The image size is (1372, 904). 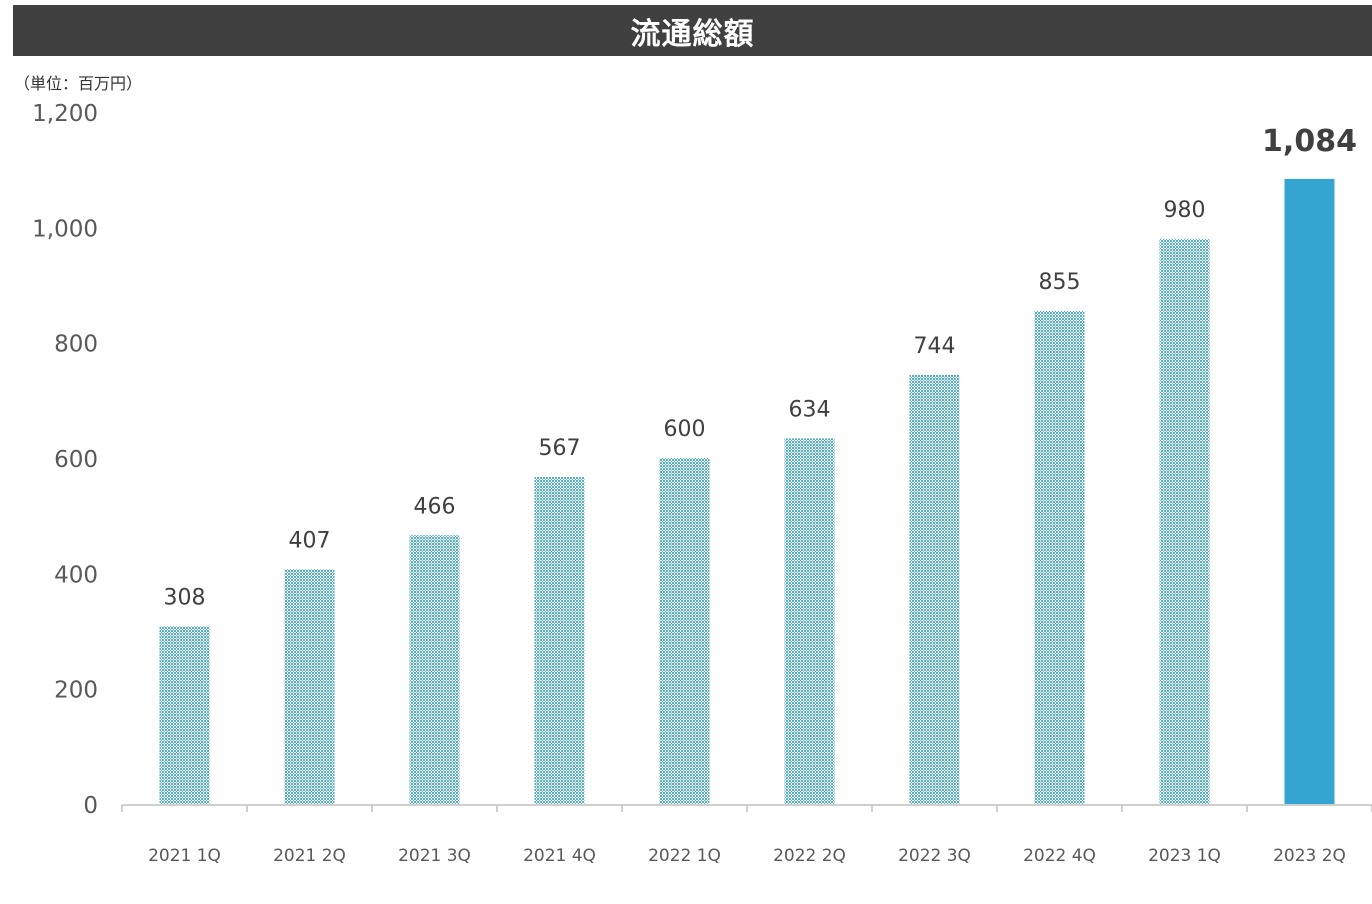 I want to click on x-tick-label: 2022 2Q, so click(x=809, y=856).